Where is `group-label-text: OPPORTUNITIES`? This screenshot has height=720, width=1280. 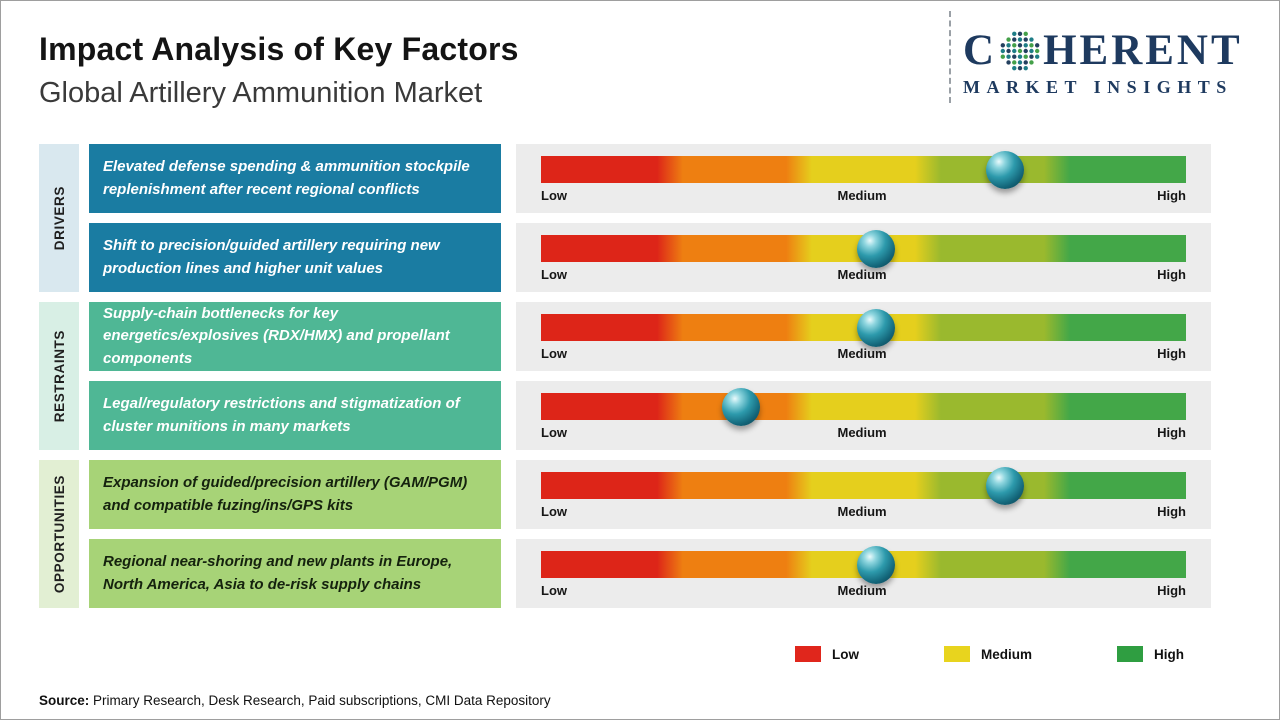 group-label-text: OPPORTUNITIES is located at coordinates (59, 534).